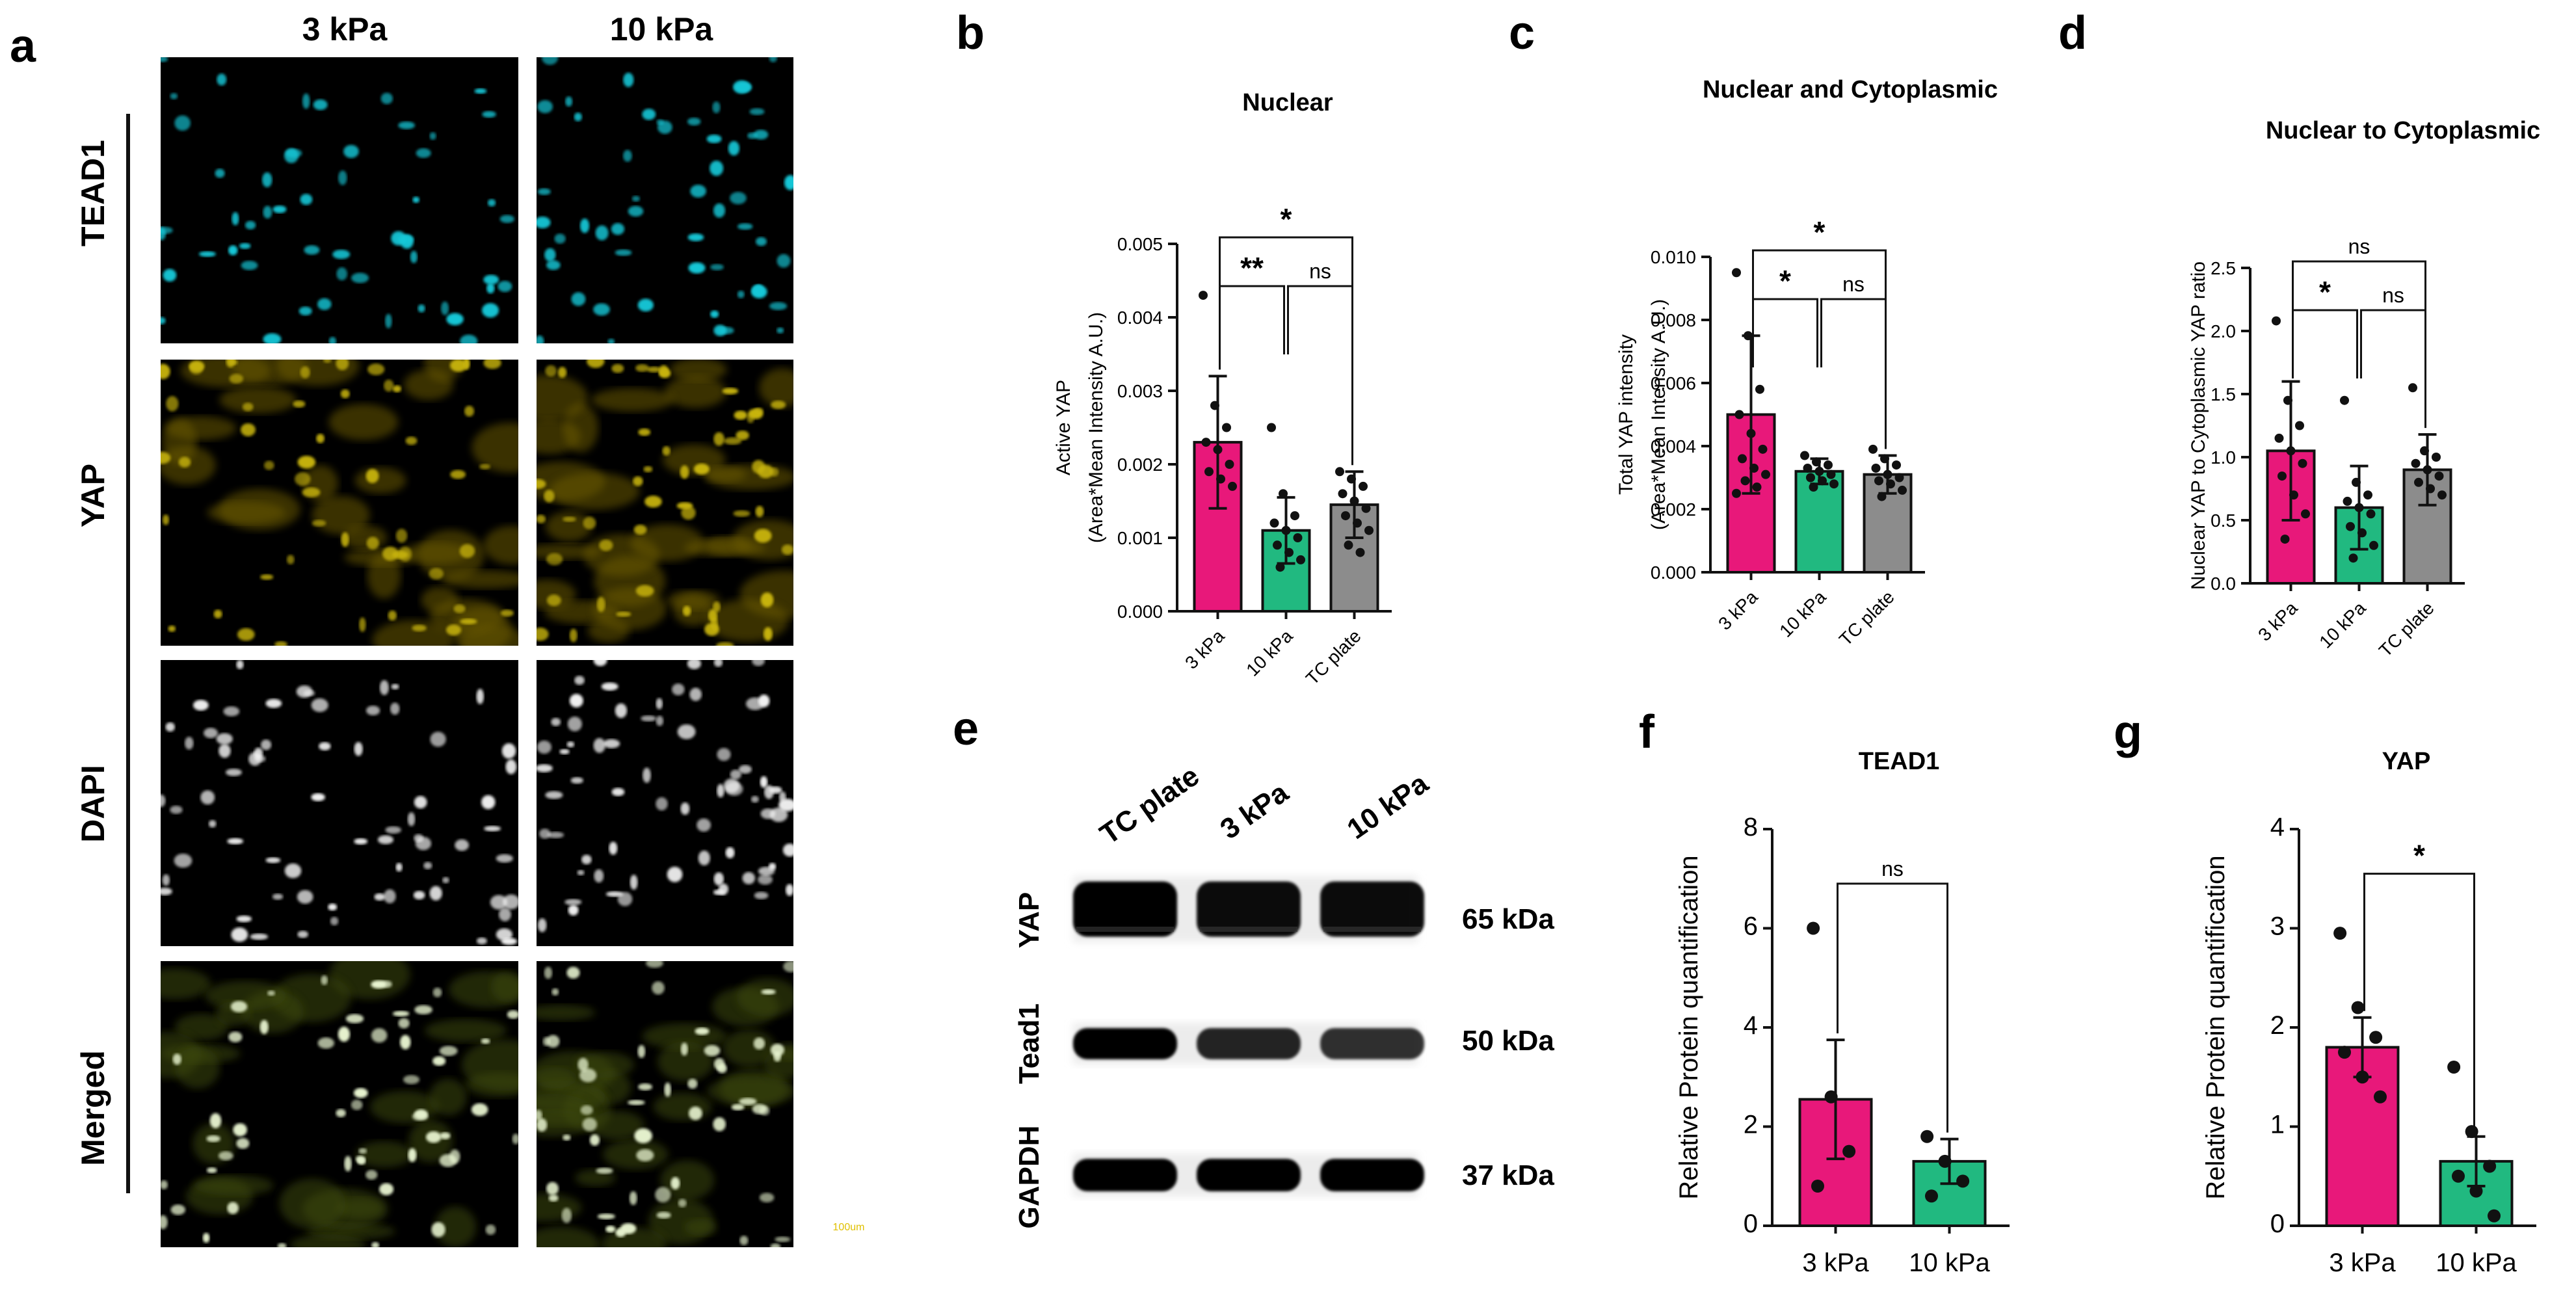  I want to click on blot-band-split, so click(1248, 929).